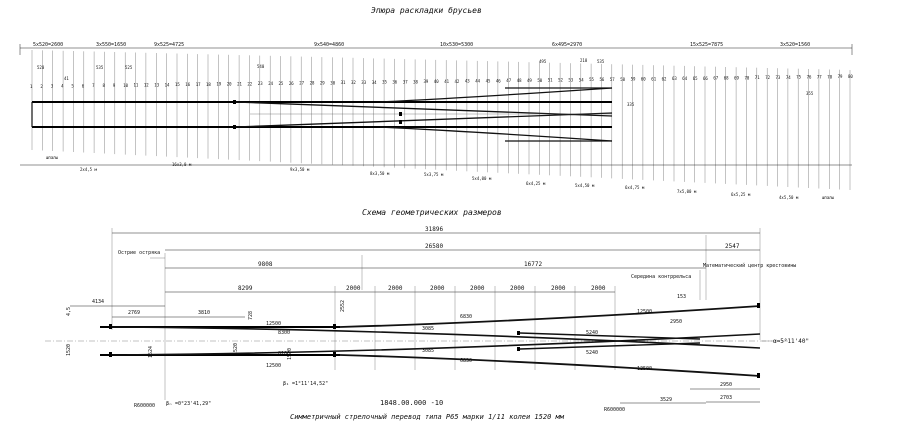 This screenshot has height=424, width=900. What do you see at coordinates (62, 86) in the screenshot?
I see `sleeper-number: 4` at bounding box center [62, 86].